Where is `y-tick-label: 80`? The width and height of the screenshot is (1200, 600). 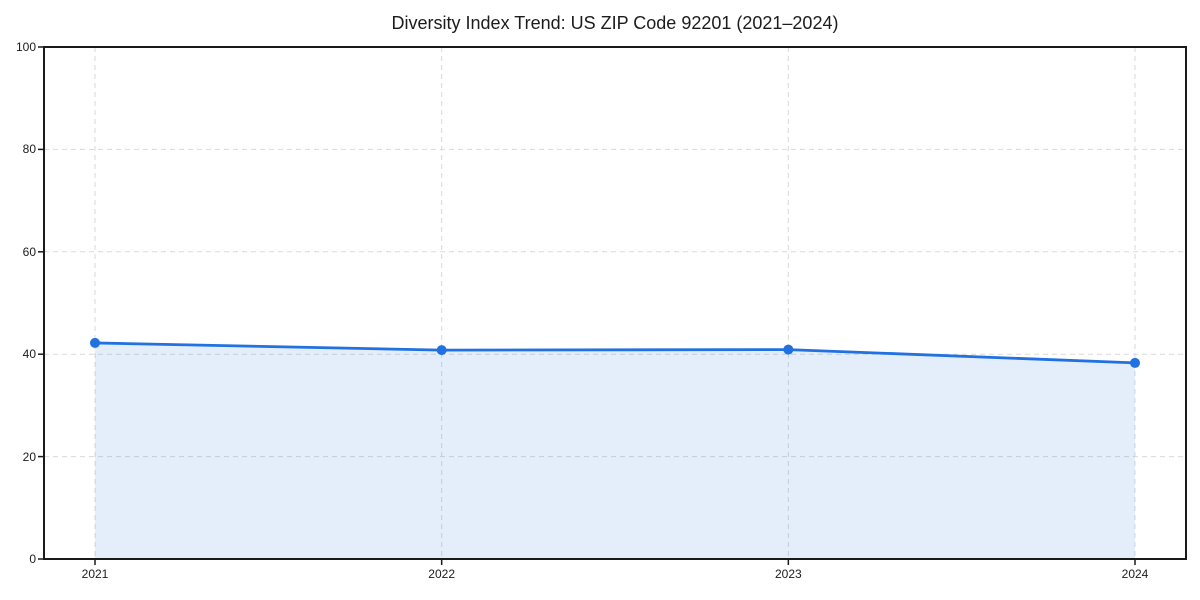 y-tick-label: 80 is located at coordinates (29, 149).